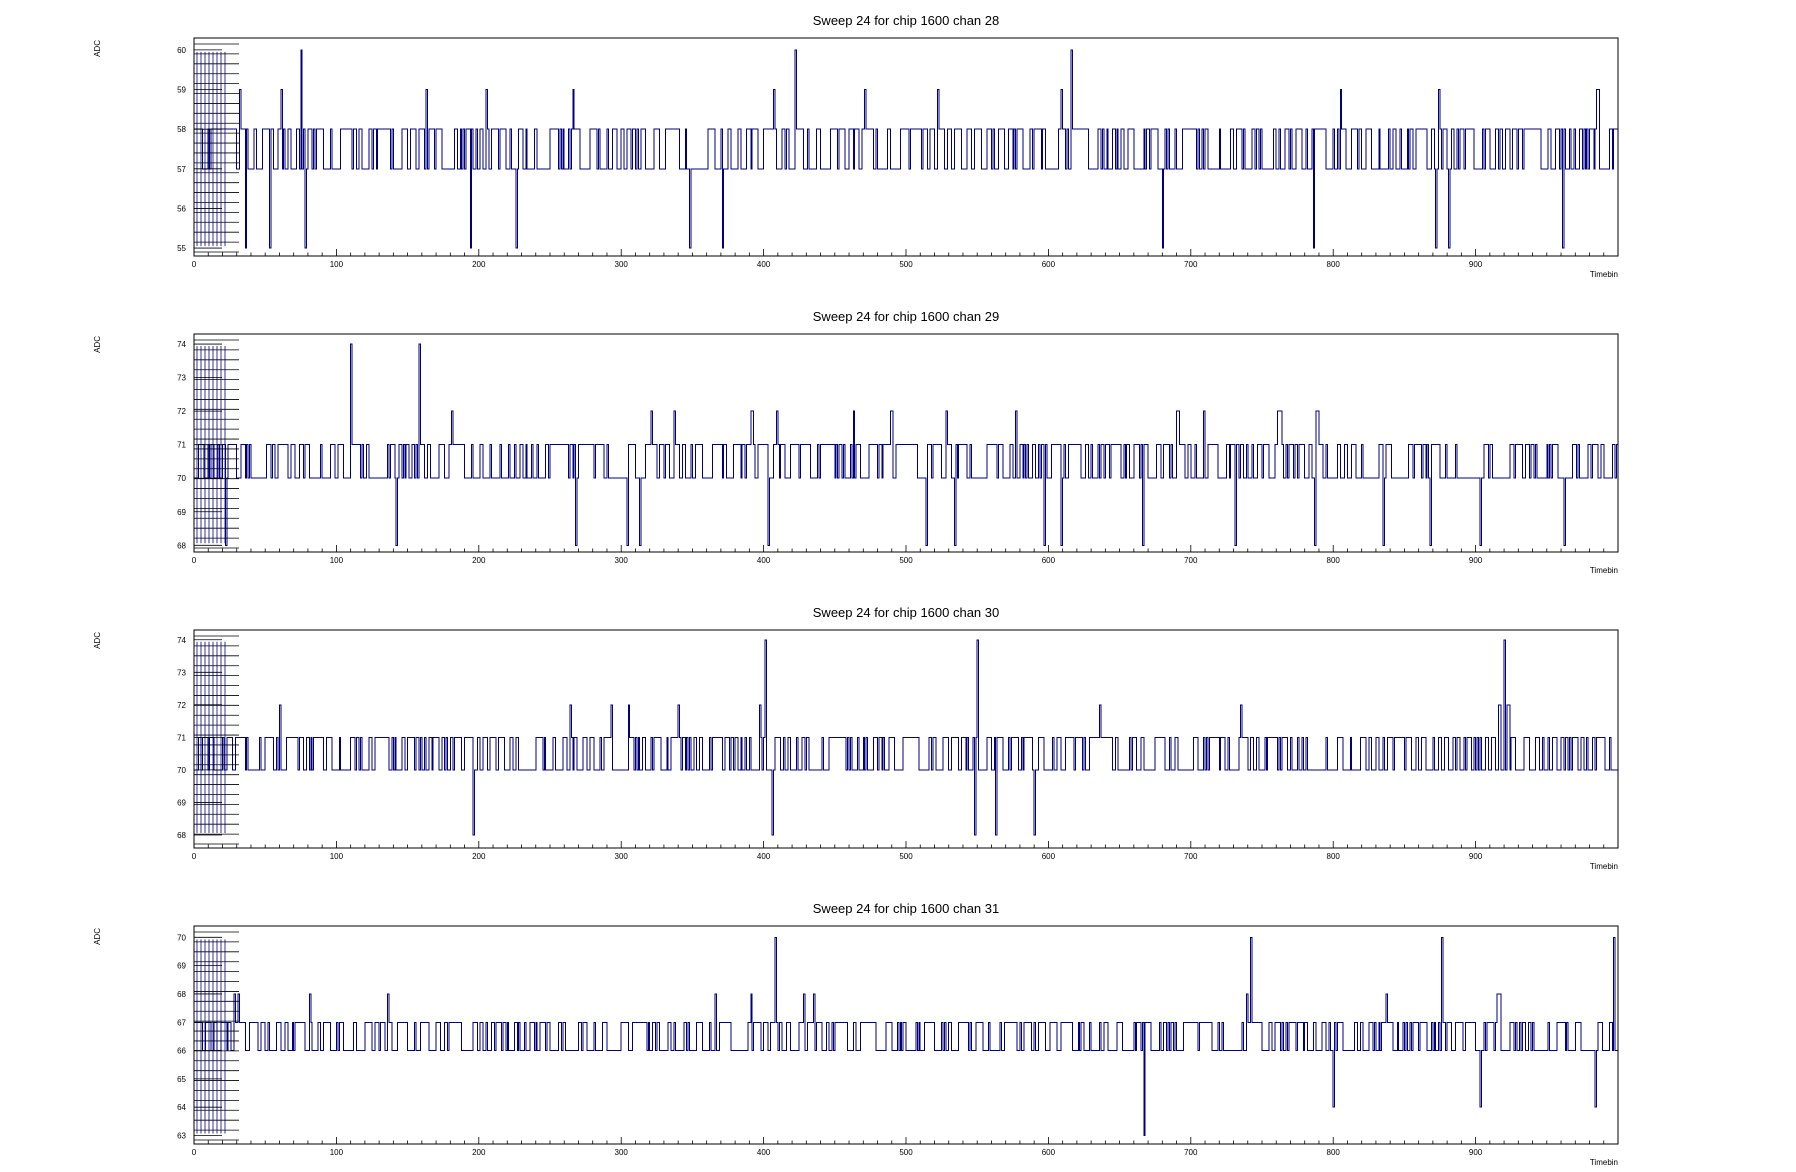  I want to click on chart-title: Sweep 24 for chip 1600 chan 30, so click(906, 612).